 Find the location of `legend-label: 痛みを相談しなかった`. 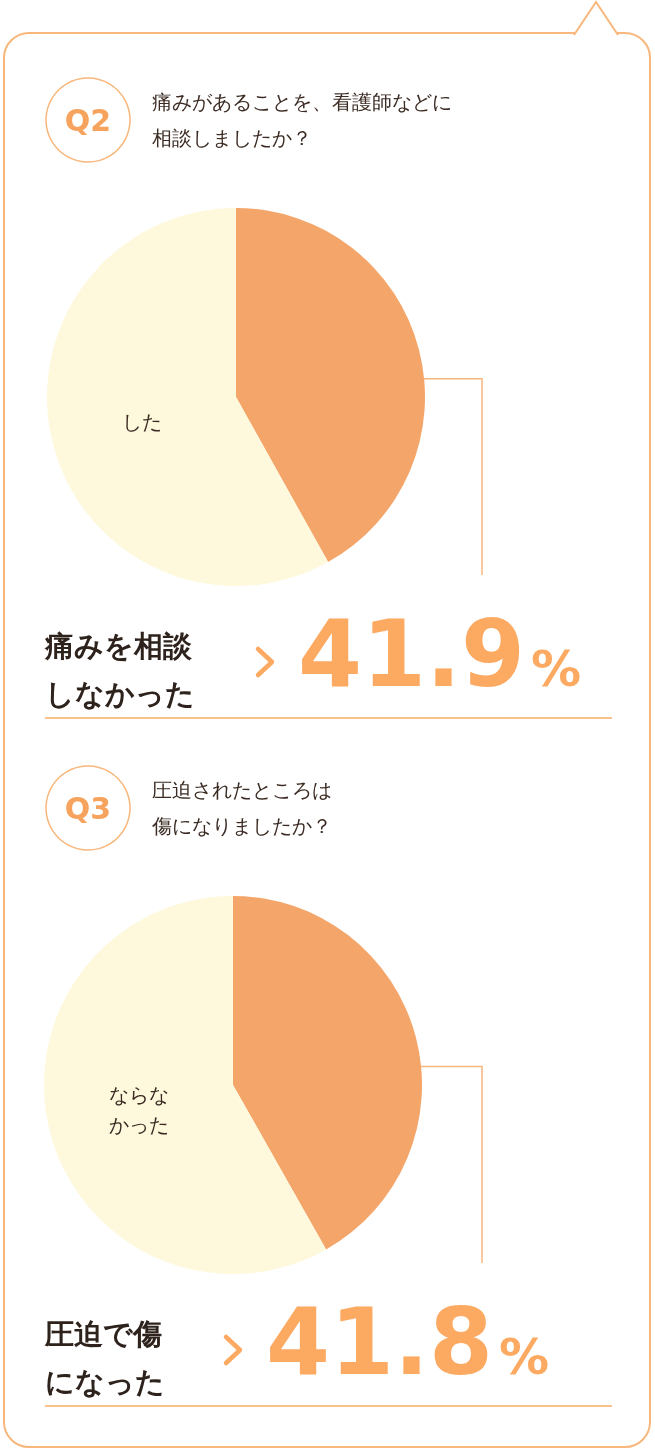

legend-label: 痛みを相談しなかった is located at coordinates (119, 670).